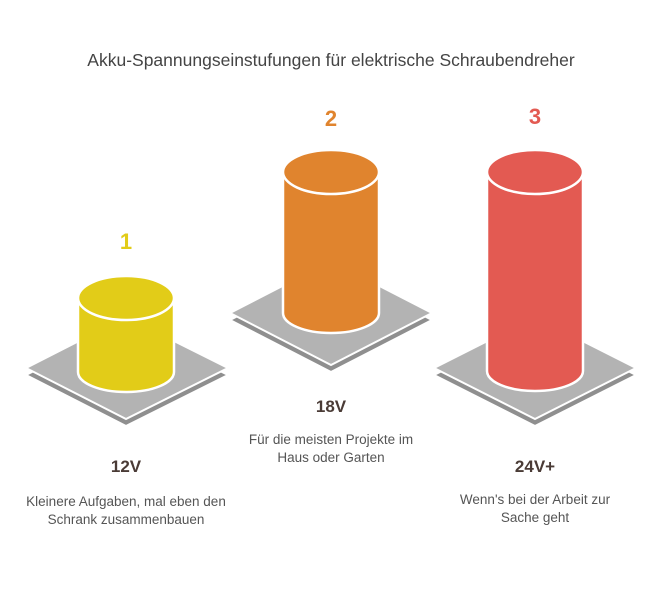 The width and height of the screenshot is (662, 598). What do you see at coordinates (535, 116) in the screenshot?
I see `pillar-number-3: 3` at bounding box center [535, 116].